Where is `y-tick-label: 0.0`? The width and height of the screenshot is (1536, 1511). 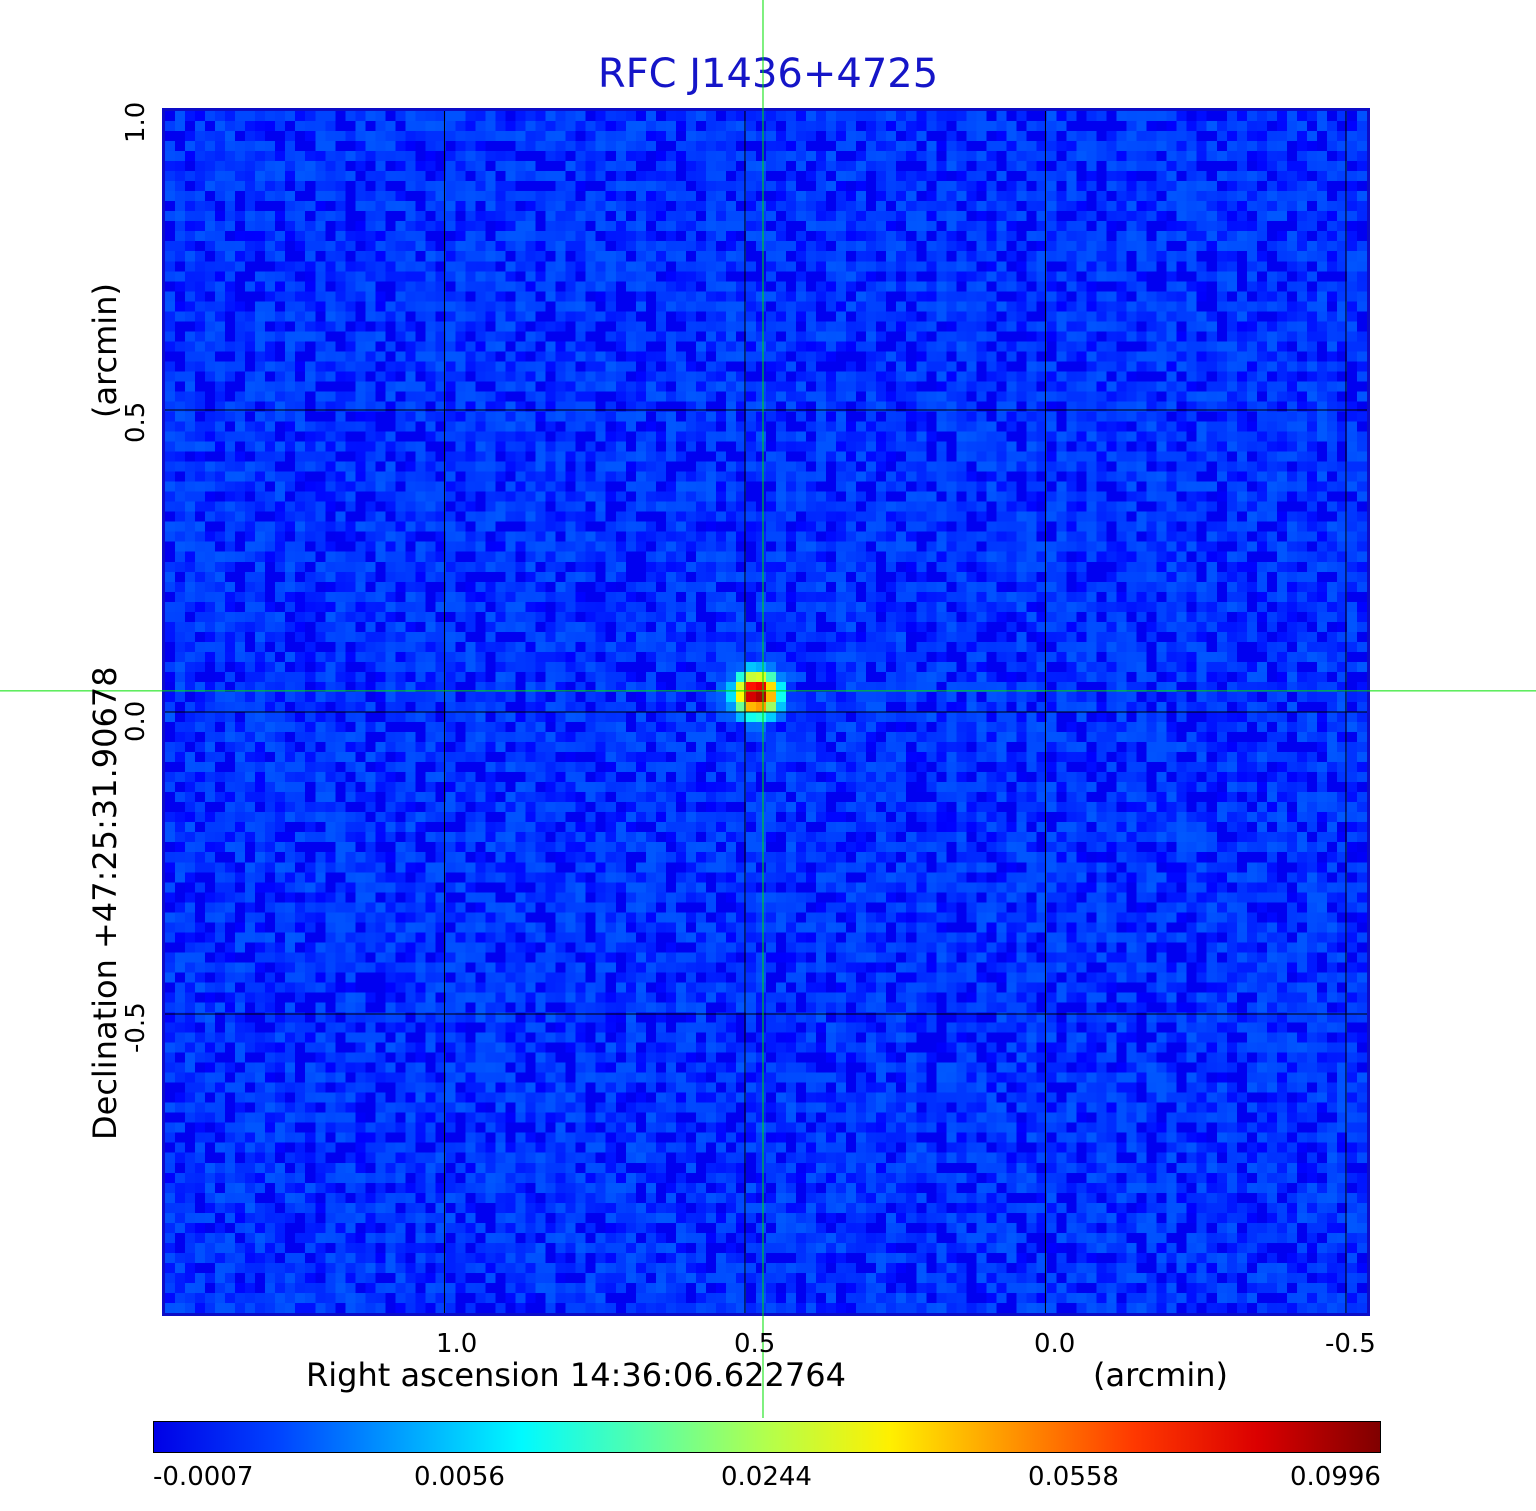 y-tick-label: 0.0 is located at coordinates (136, 721).